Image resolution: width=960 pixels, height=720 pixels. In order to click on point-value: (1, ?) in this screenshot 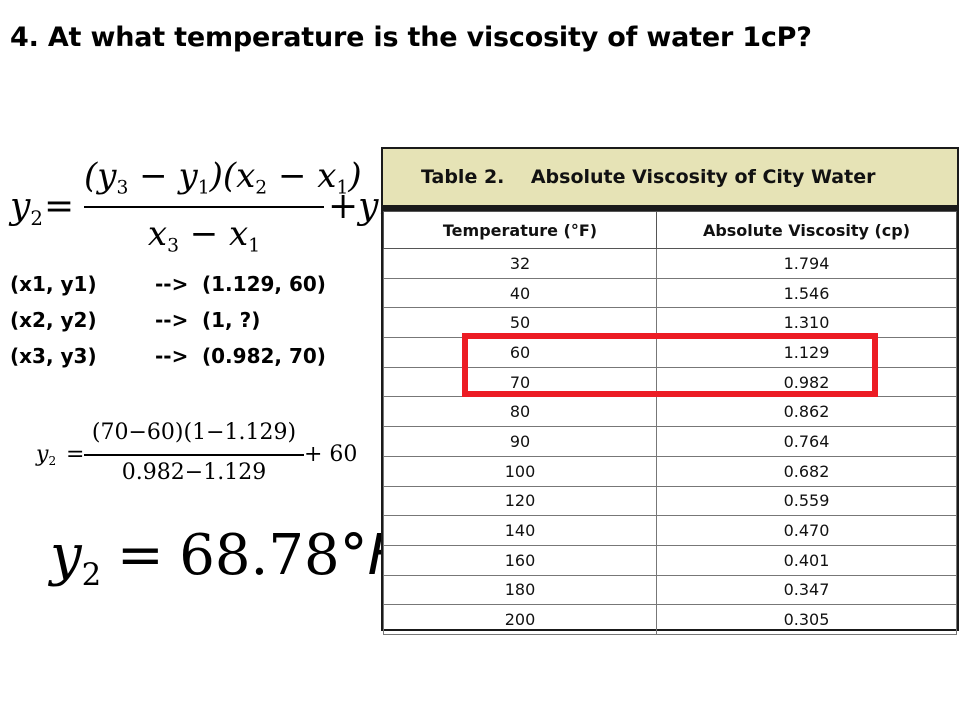, I will do `click(231, 320)`.